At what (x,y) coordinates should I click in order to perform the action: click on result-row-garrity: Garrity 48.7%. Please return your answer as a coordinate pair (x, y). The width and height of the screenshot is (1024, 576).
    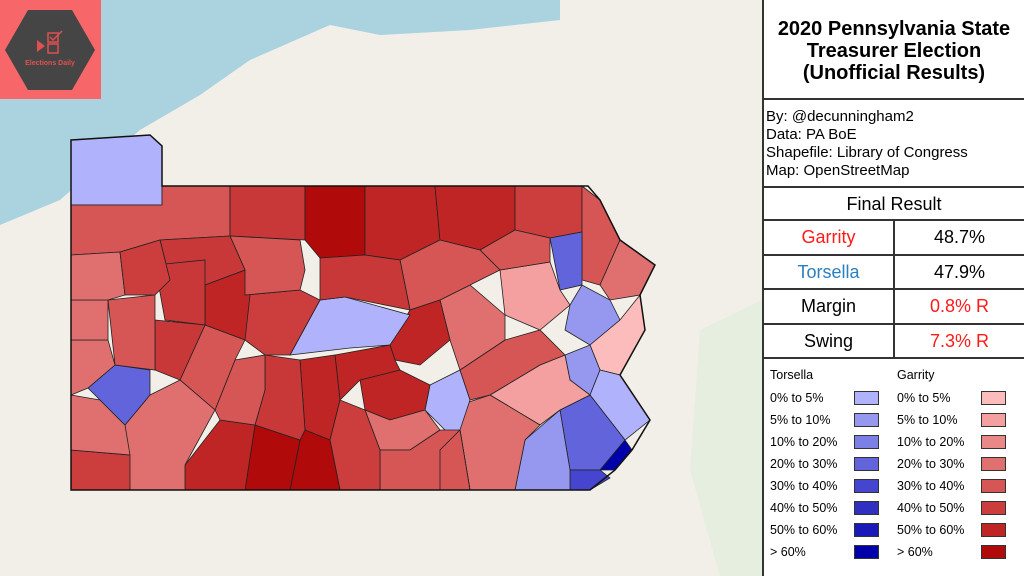
    Looking at the image, I should click on (894, 238).